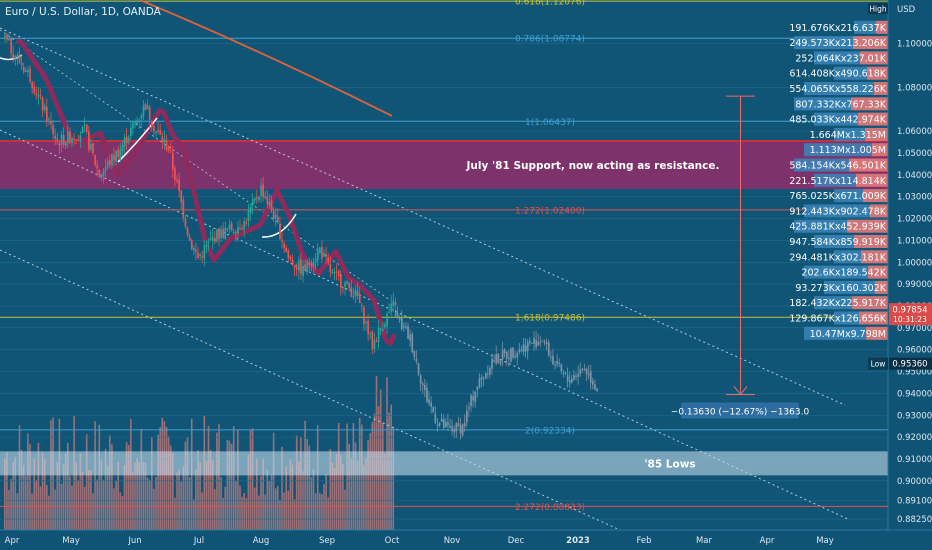 The width and height of the screenshot is (932, 550). Describe the element at coordinates (444, 165) in the screenshot. I see `resistance-zone` at that location.